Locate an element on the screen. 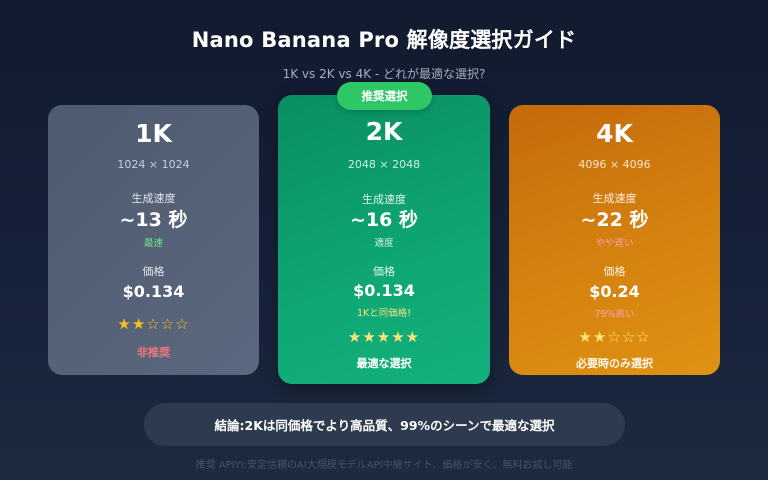  speed-value: ~22 秒 is located at coordinates (614, 220).